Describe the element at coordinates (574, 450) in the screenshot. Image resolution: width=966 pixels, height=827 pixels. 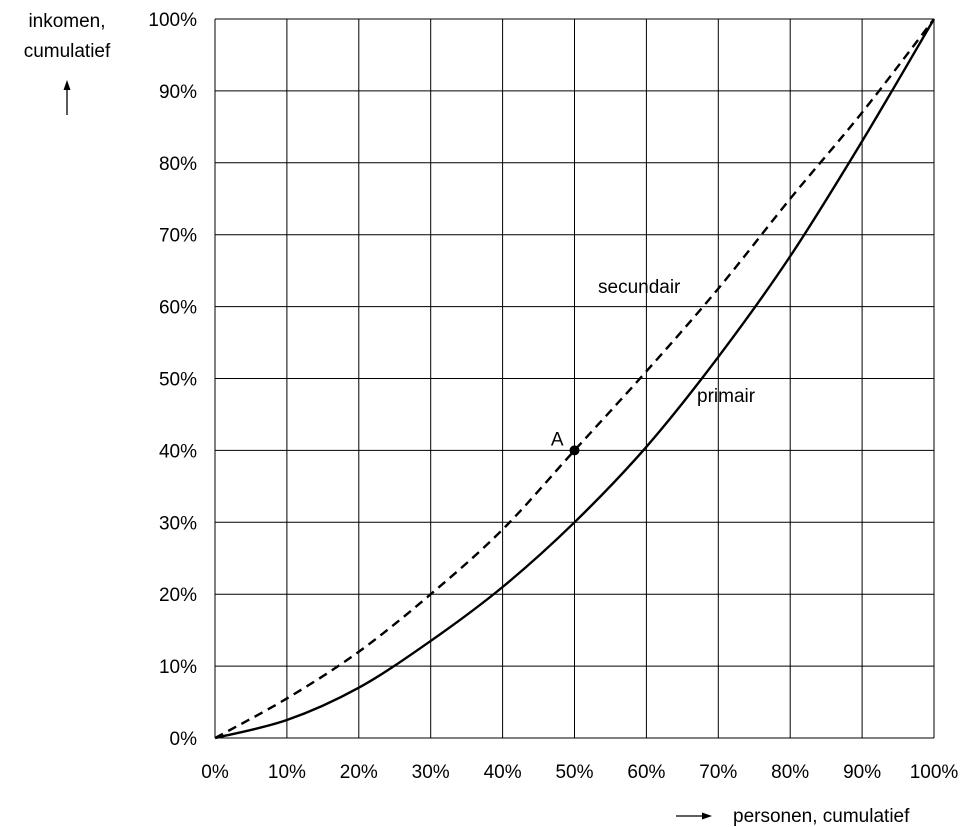
I see `annotation-point` at that location.